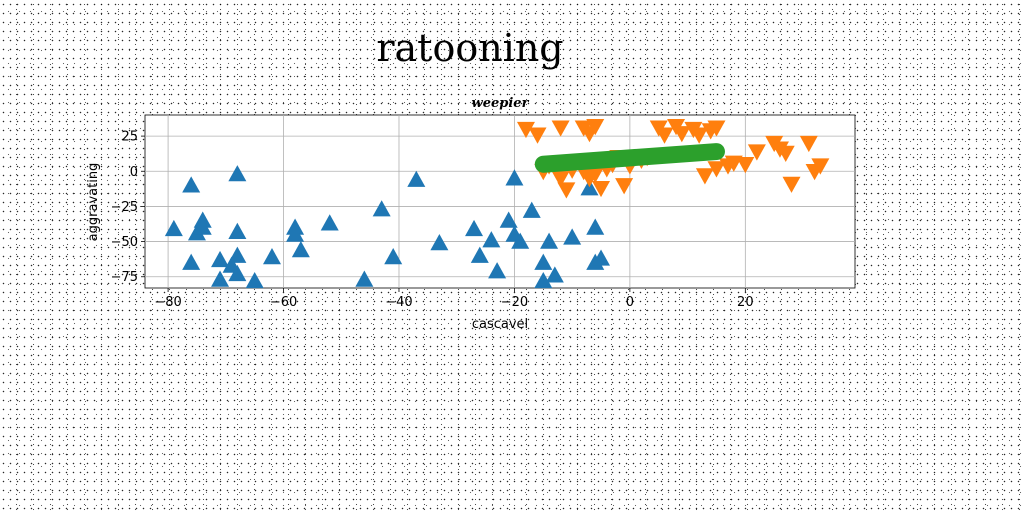 This screenshot has height=512, width=1024. I want to click on y-axis-label: aggravating, so click(93, 202).